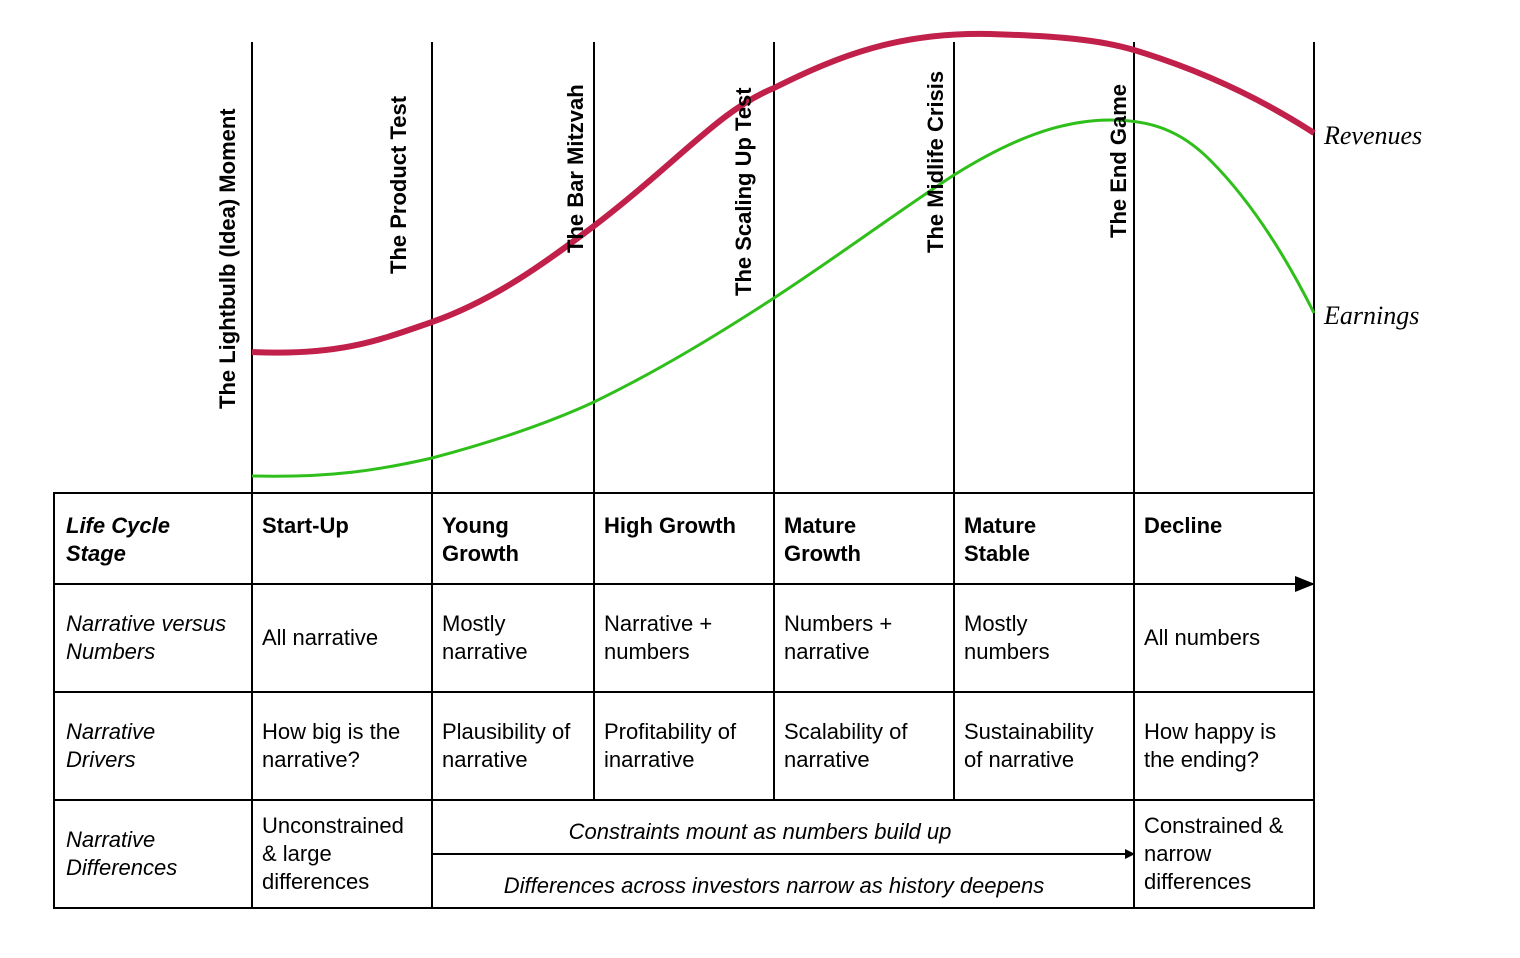  Describe the element at coordinates (822, 539) in the screenshot. I see `stage-cell: Mature Growth` at that location.